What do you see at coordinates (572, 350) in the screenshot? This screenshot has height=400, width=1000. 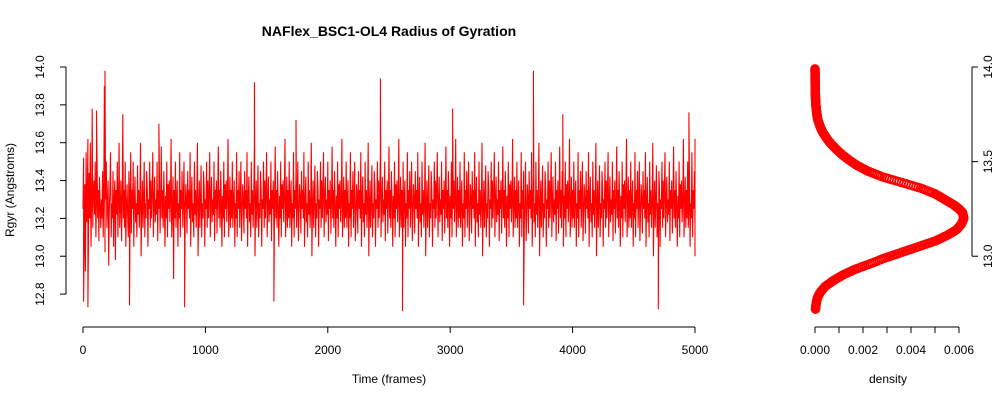 I see `x-tick-label: 4000` at bounding box center [572, 350].